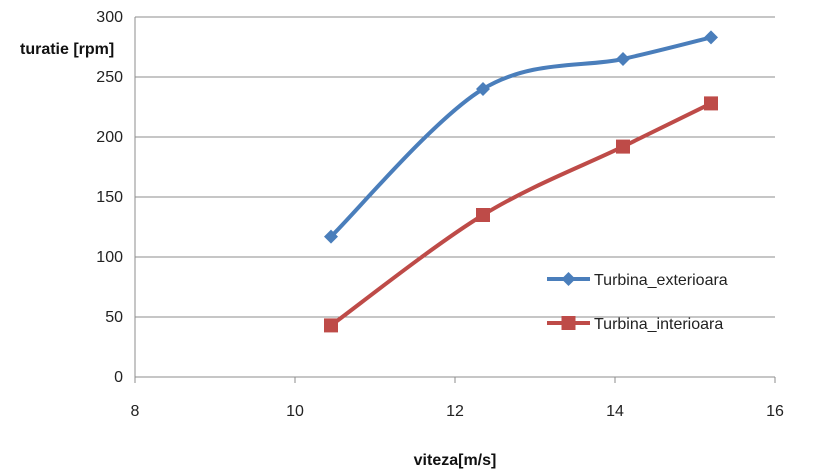 This screenshot has height=472, width=814. I want to click on legend-marker-turbina-exterioara, so click(568, 279).